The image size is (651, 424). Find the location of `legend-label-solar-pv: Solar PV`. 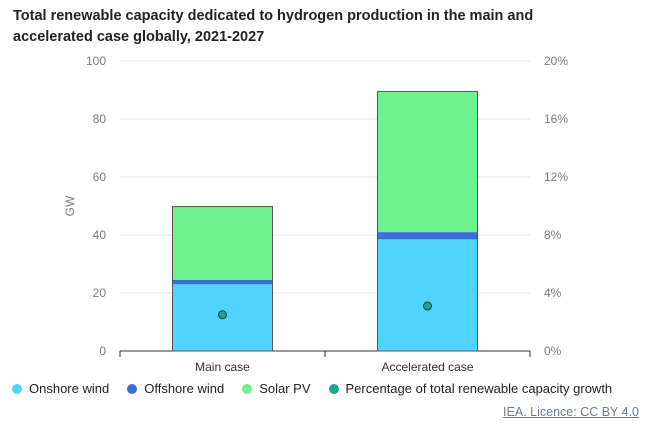

legend-label-solar-pv: Solar PV is located at coordinates (285, 388).